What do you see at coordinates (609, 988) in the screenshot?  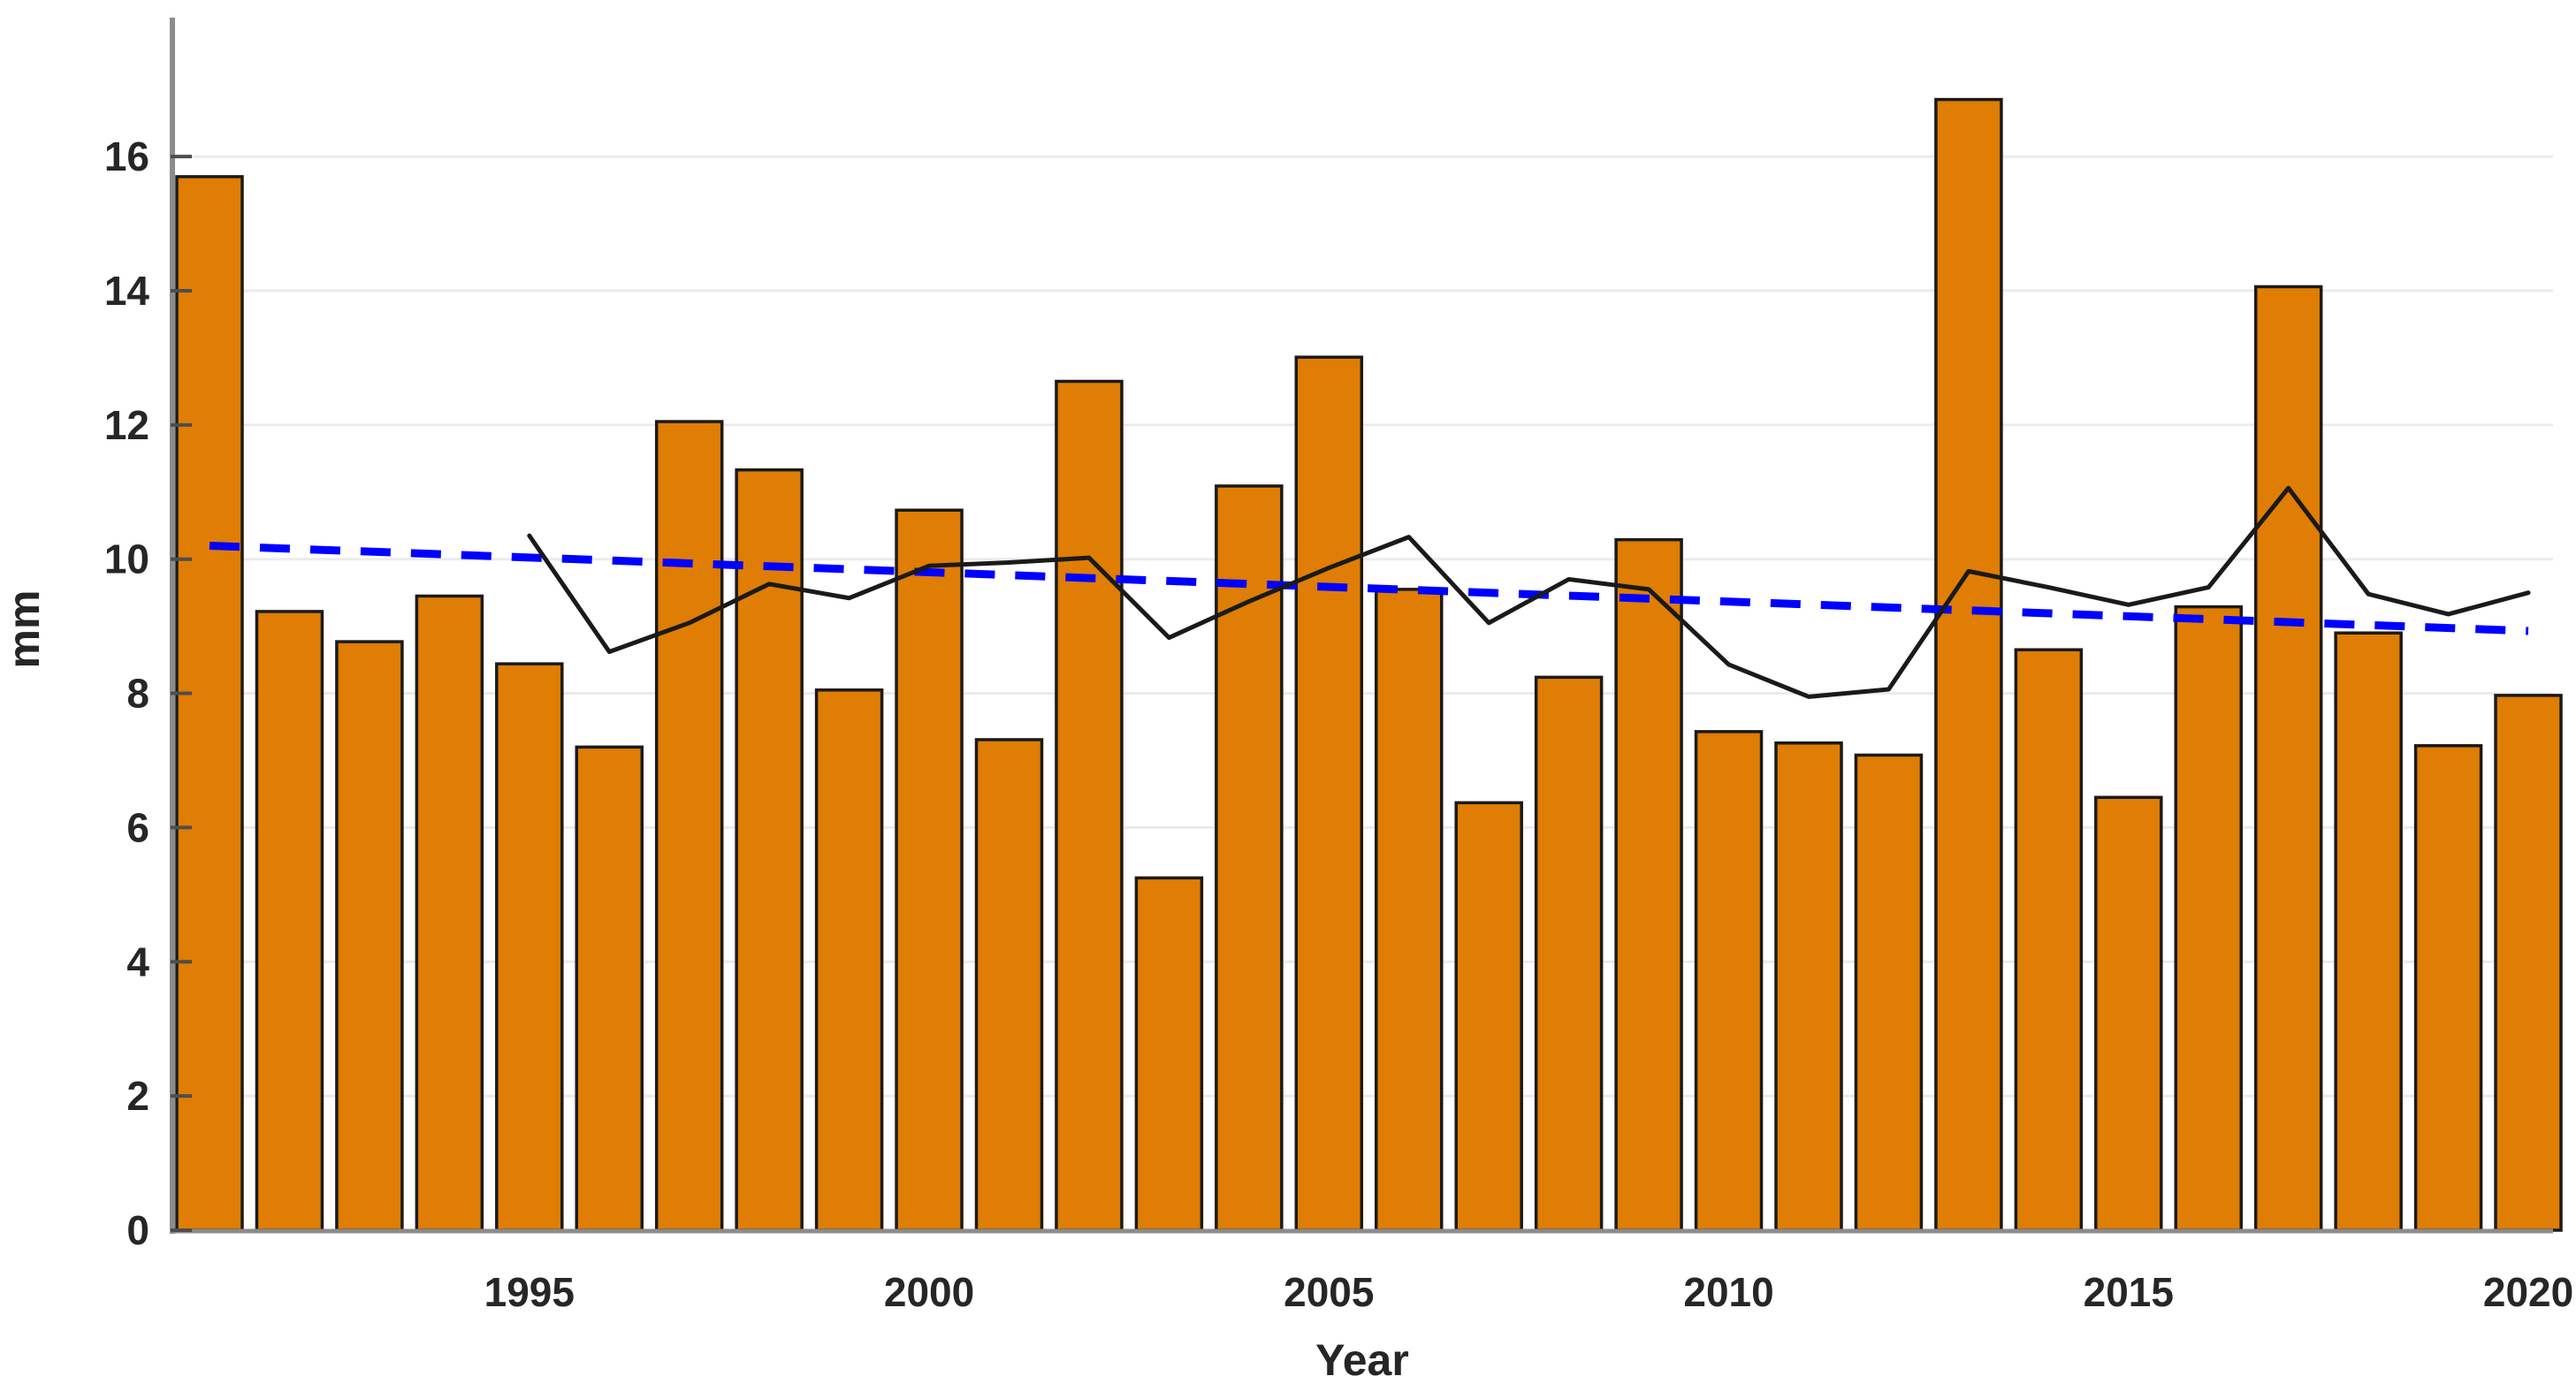 I see `bar-1996` at bounding box center [609, 988].